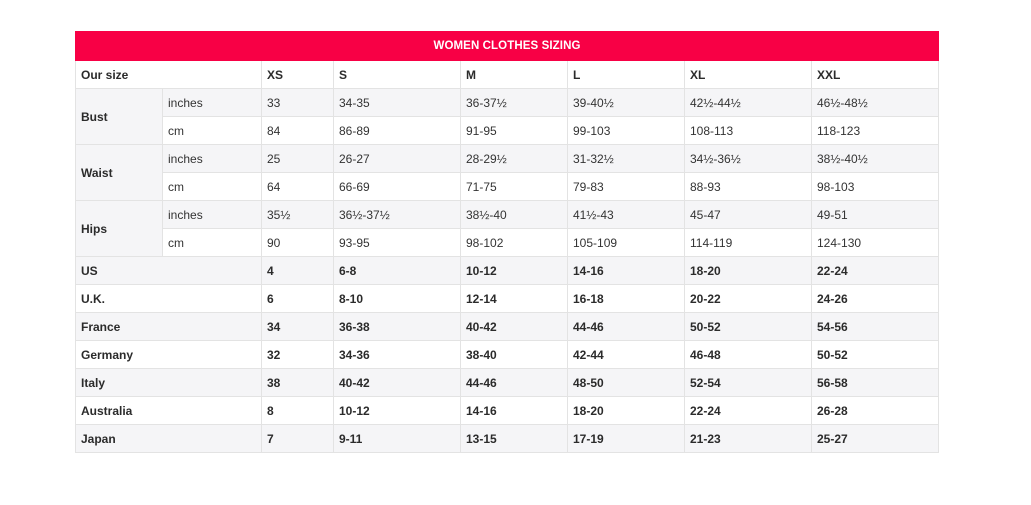  Describe the element at coordinates (297, 438) in the screenshot. I see `table-cell: 7` at that location.